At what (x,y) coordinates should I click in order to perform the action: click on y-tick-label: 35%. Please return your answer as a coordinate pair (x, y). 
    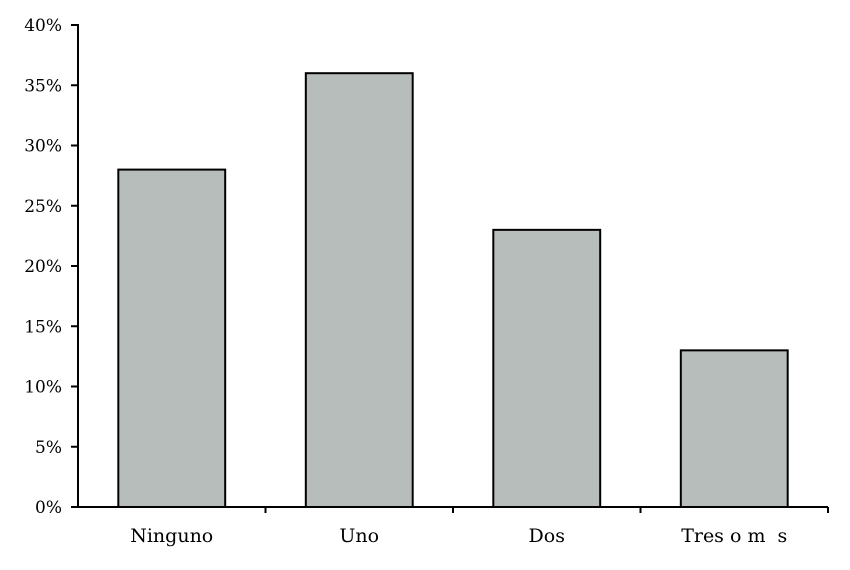
    Looking at the image, I should click on (43, 86).